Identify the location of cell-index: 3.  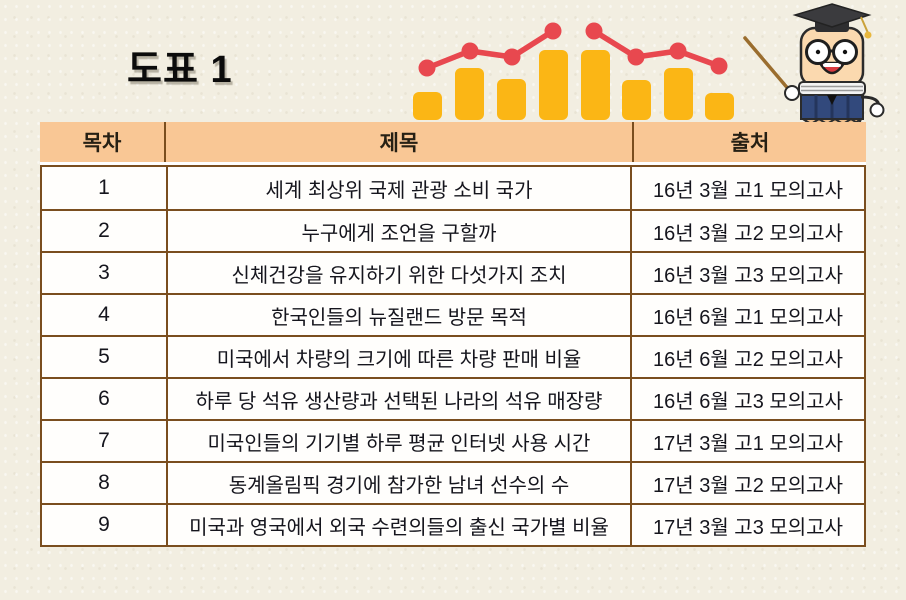
(104, 272).